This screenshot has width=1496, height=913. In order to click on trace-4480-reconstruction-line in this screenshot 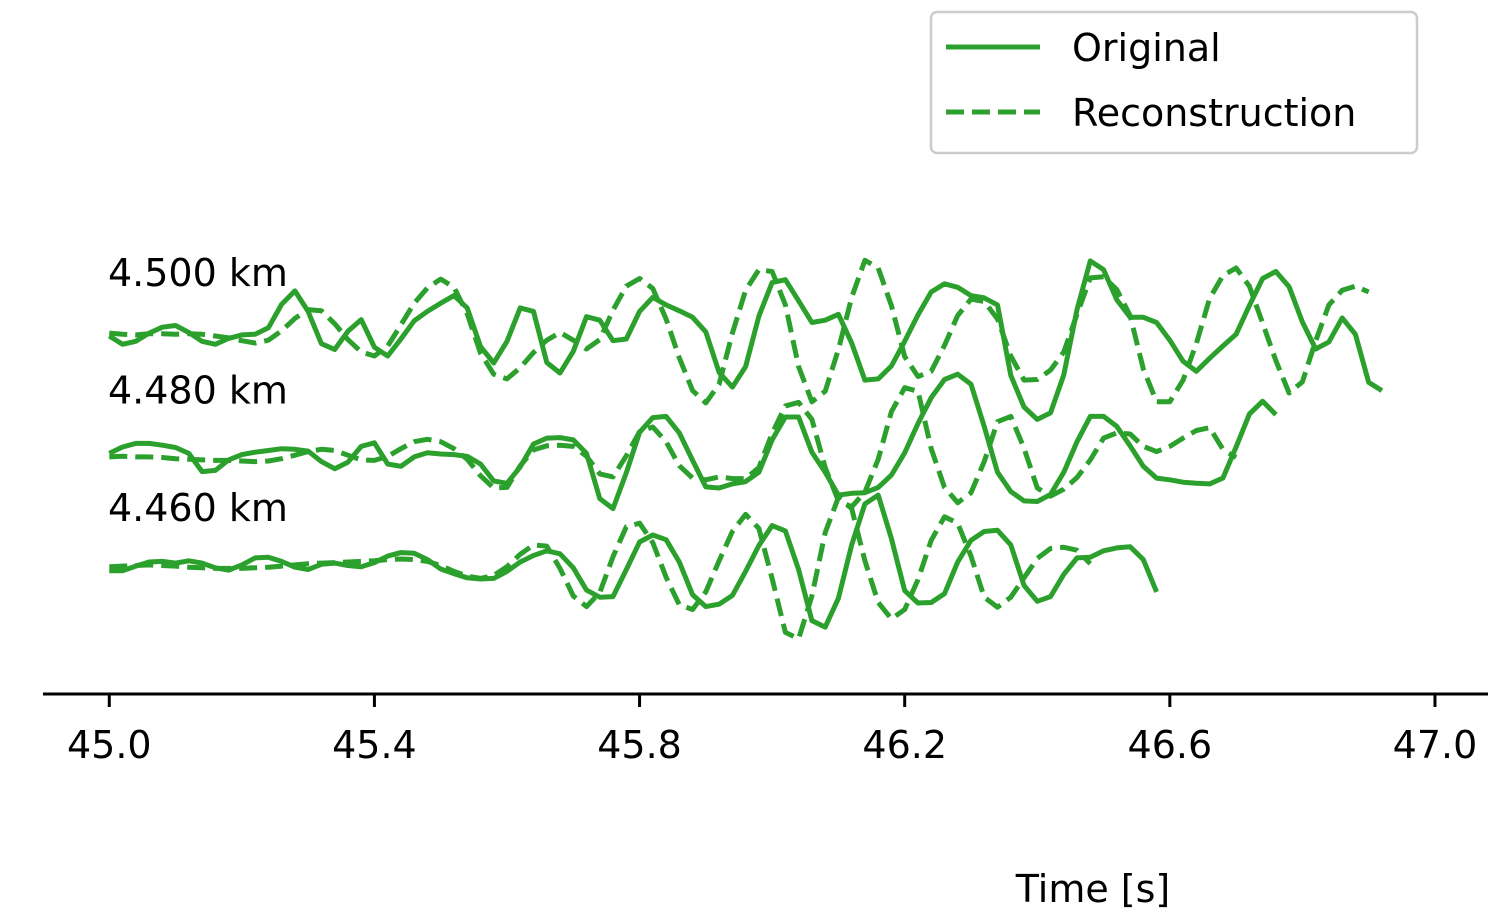, I will do `click(673, 447)`.